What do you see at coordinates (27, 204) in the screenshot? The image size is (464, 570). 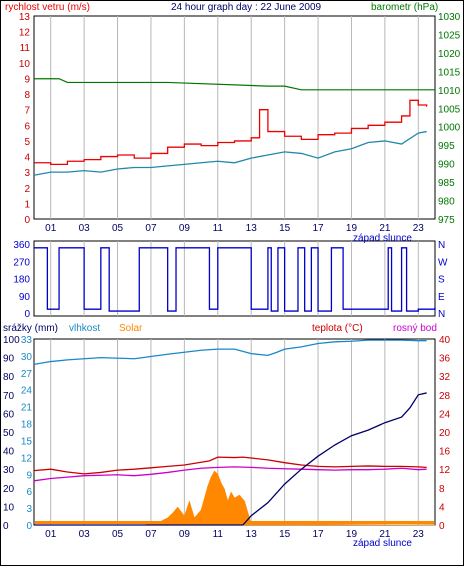 I see `wind-tick-label: 1` at bounding box center [27, 204].